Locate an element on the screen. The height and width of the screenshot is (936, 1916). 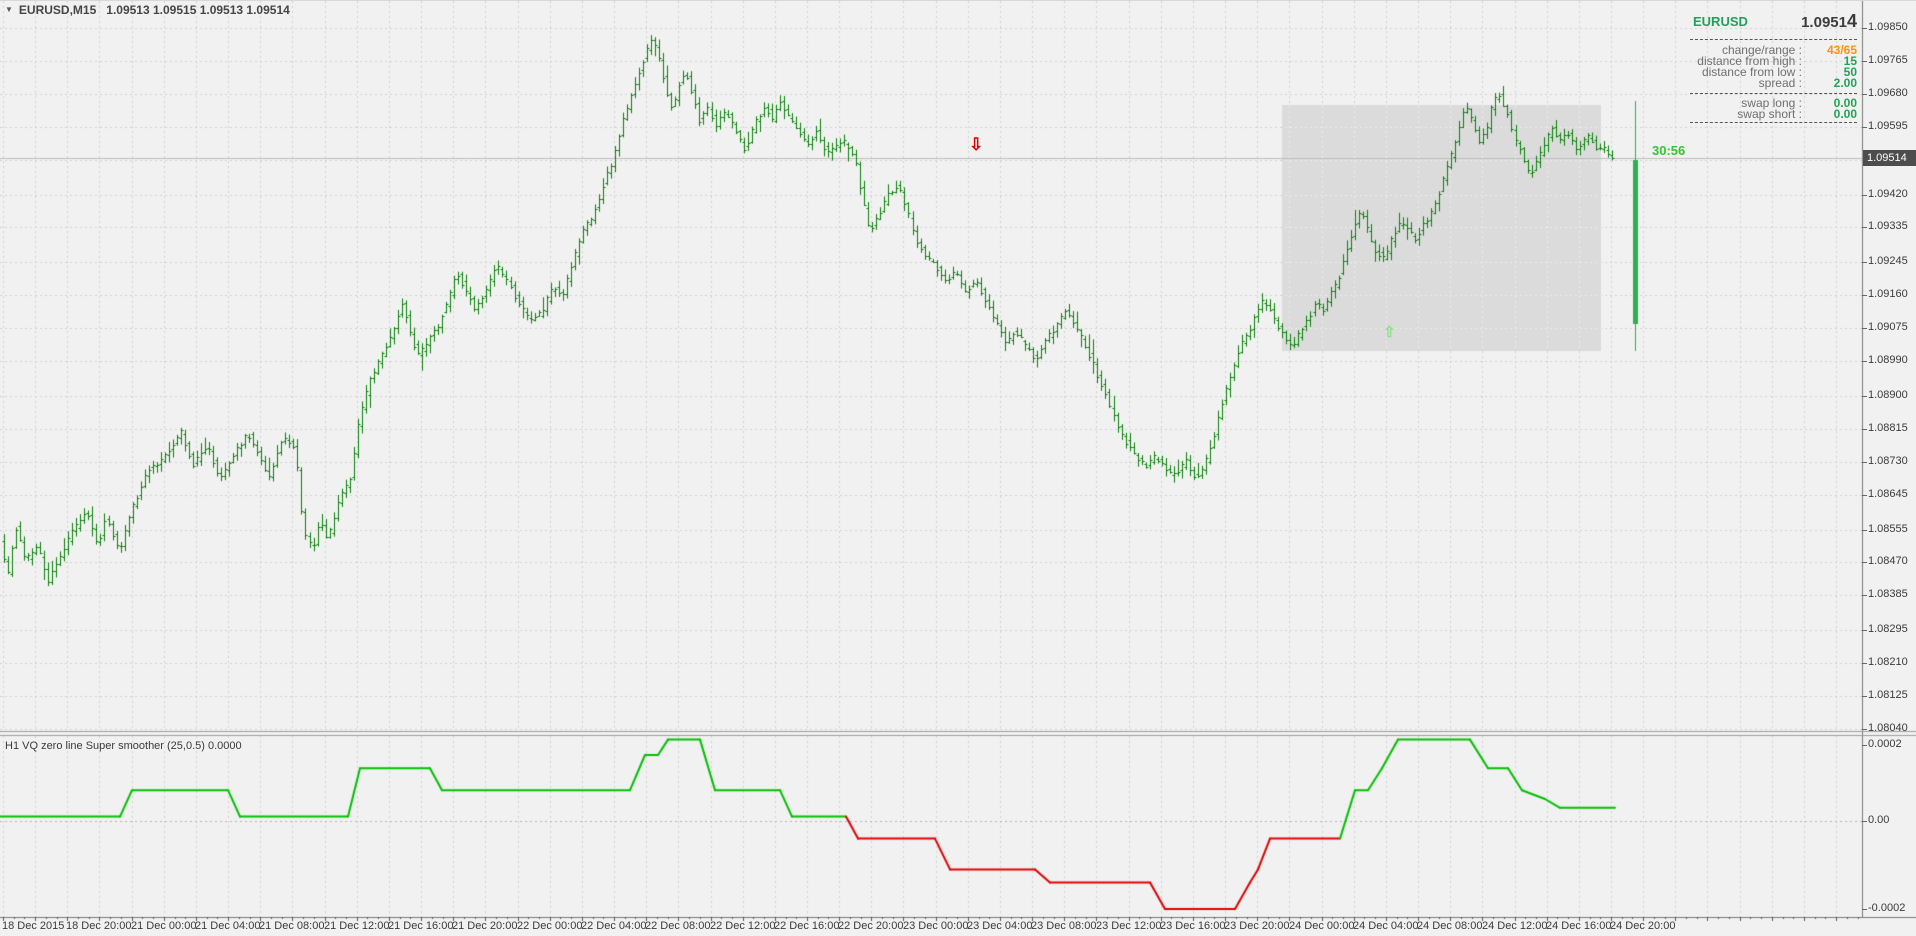
price-axis-label: 1.09850 is located at coordinates (1888, 27).